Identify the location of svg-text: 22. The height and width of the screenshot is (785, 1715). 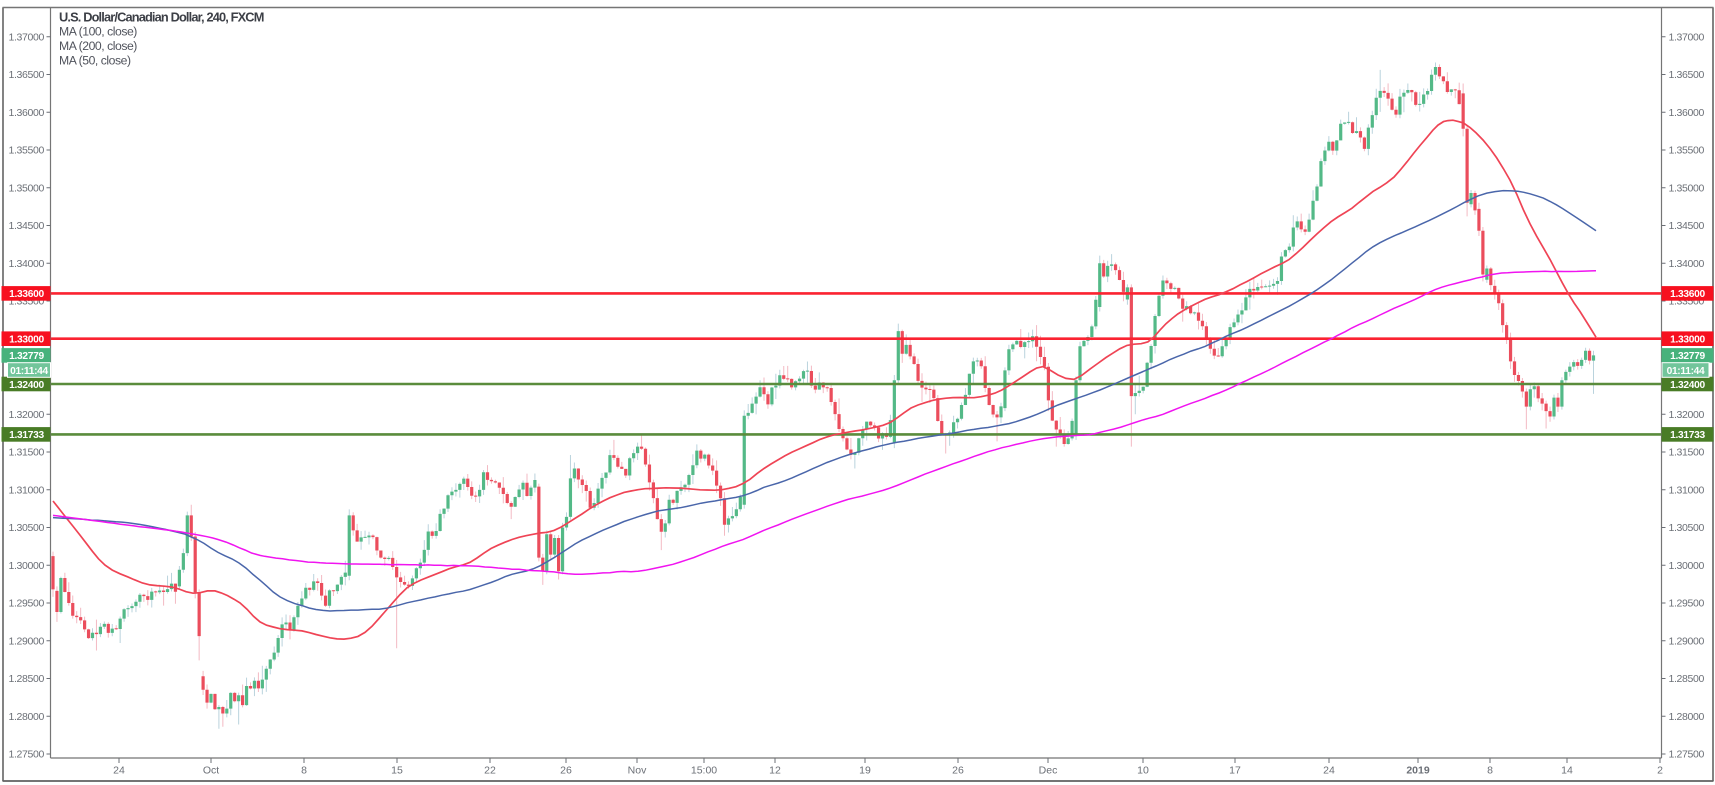
(490, 771).